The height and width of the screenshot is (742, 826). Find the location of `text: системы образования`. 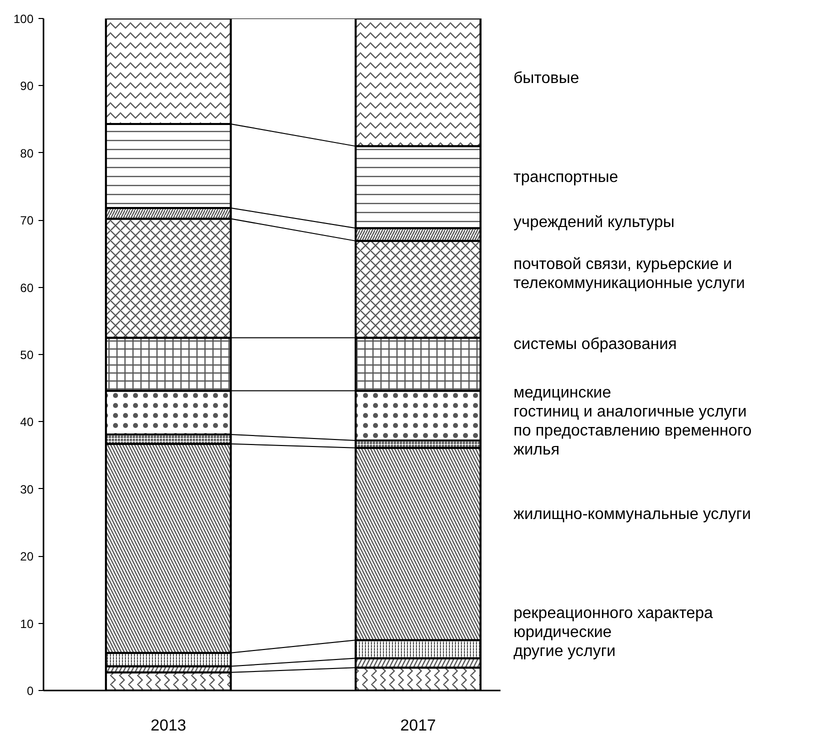

text: системы образования is located at coordinates (595, 345).